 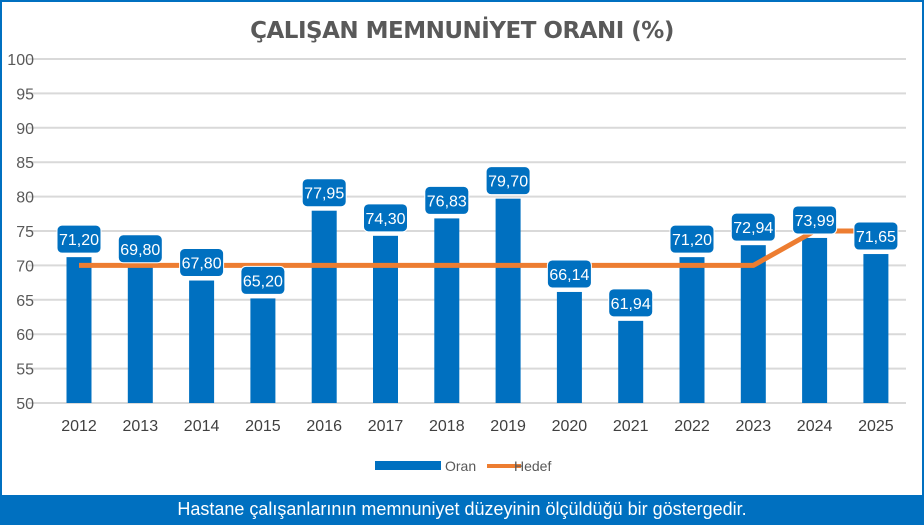 I want to click on bar-2020, so click(x=569, y=347).